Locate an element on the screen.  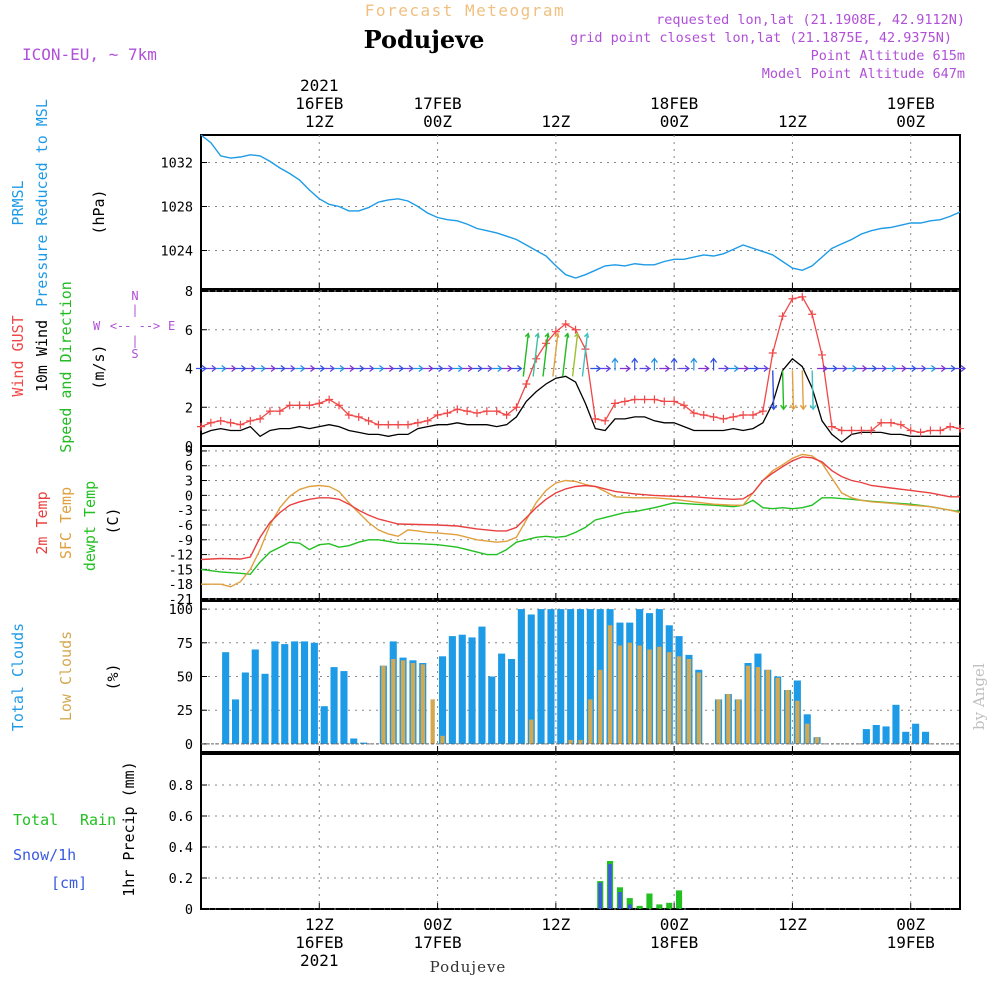
y-tick-label-temperature: -15 is located at coordinates (181, 570).